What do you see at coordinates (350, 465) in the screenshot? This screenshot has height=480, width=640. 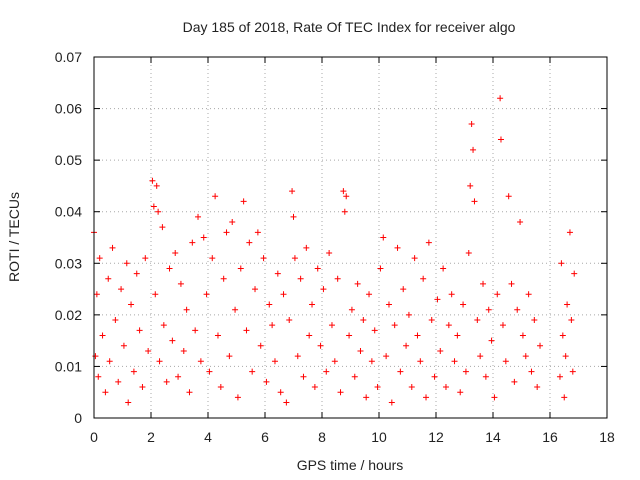 I see `x-axis-label: GPS time / hours` at bounding box center [350, 465].